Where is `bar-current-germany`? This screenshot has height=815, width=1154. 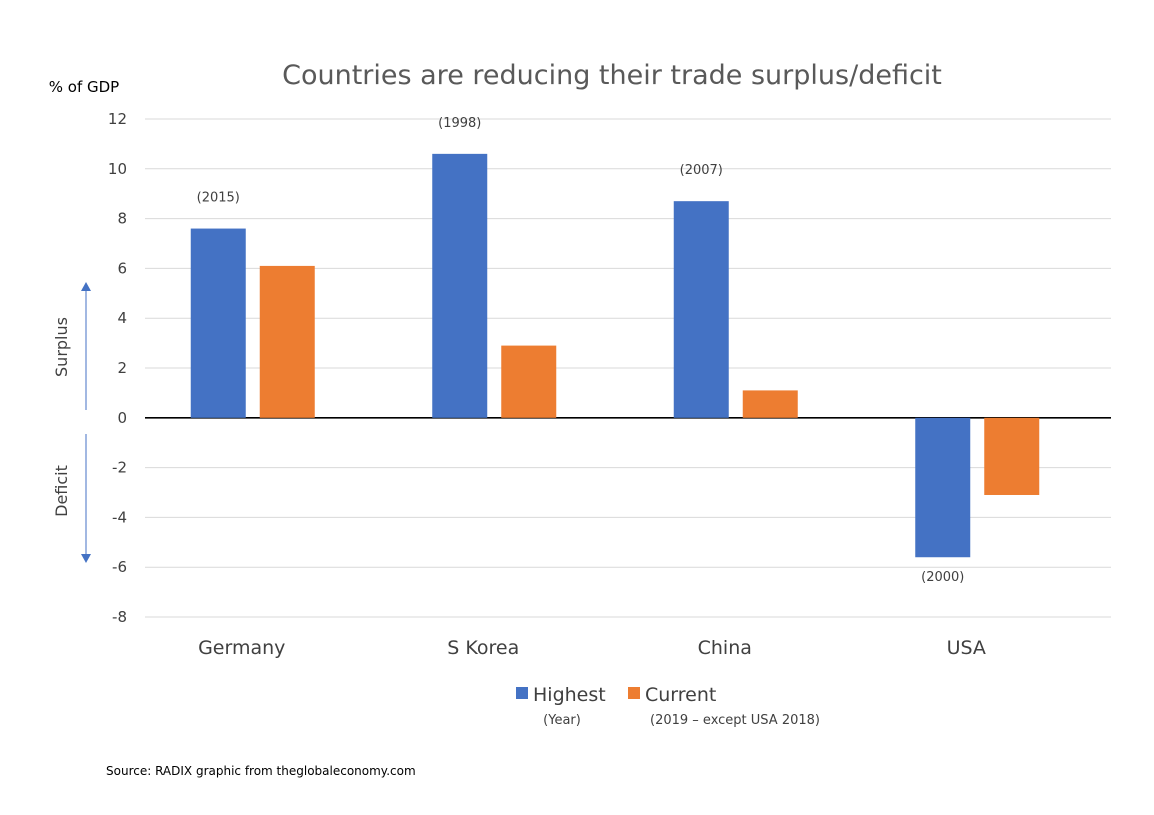 bar-current-germany is located at coordinates (287, 341).